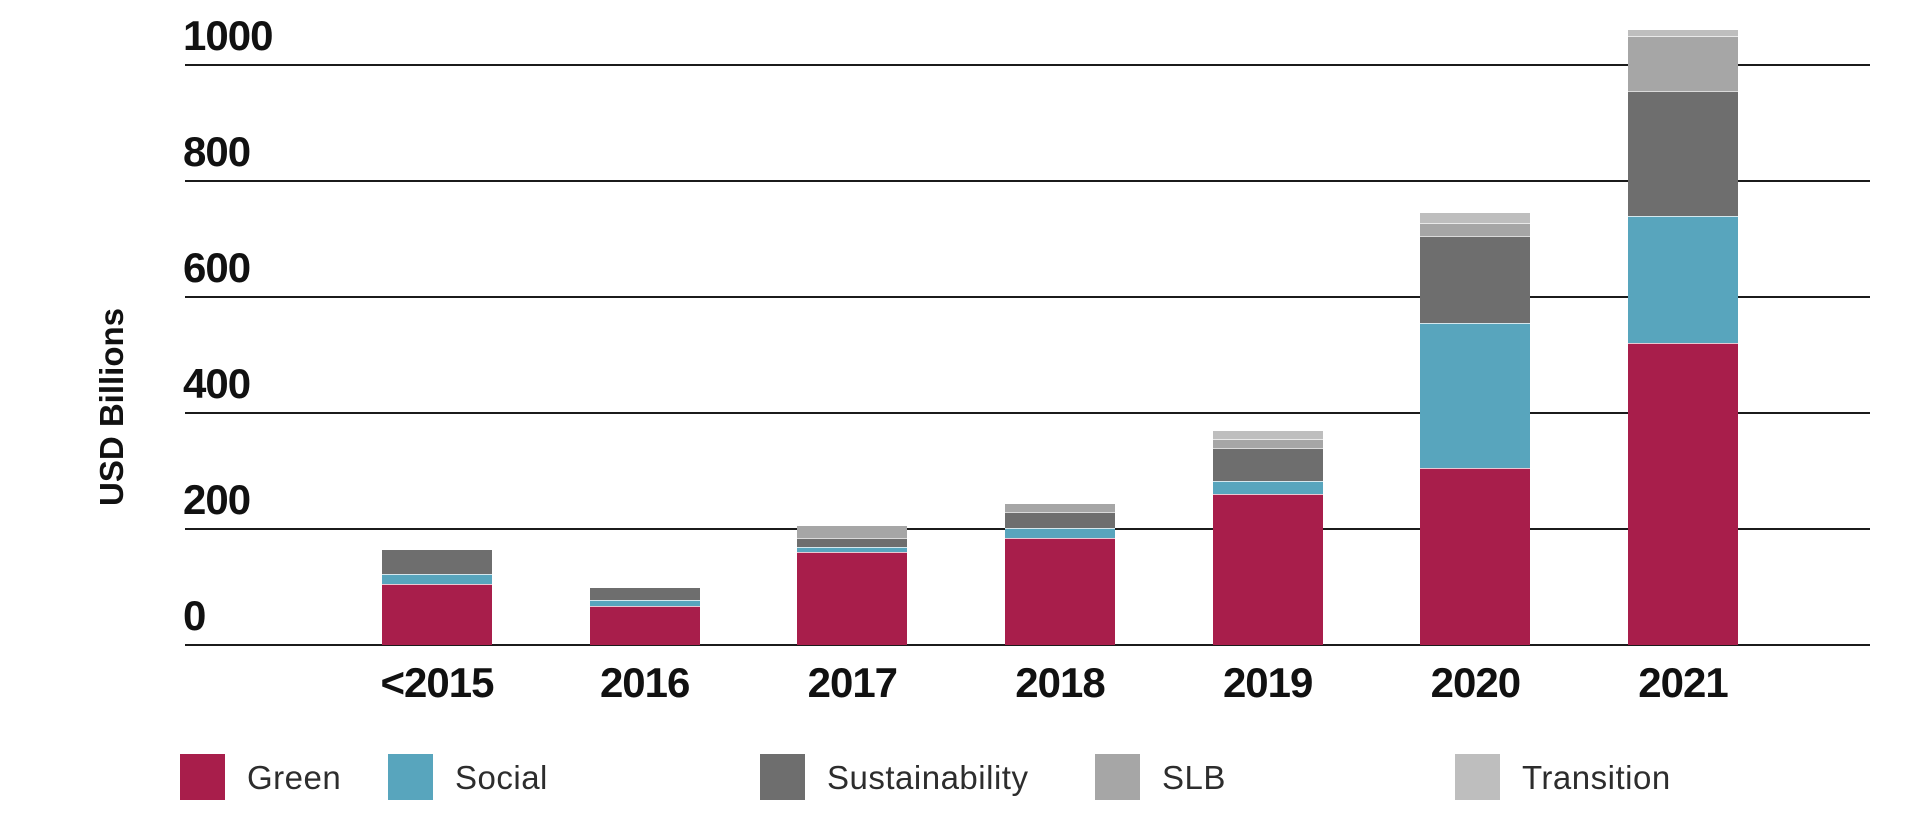 This screenshot has height=823, width=1920. What do you see at coordinates (1060, 682) in the screenshot?
I see `x-axis-label: 2018` at bounding box center [1060, 682].